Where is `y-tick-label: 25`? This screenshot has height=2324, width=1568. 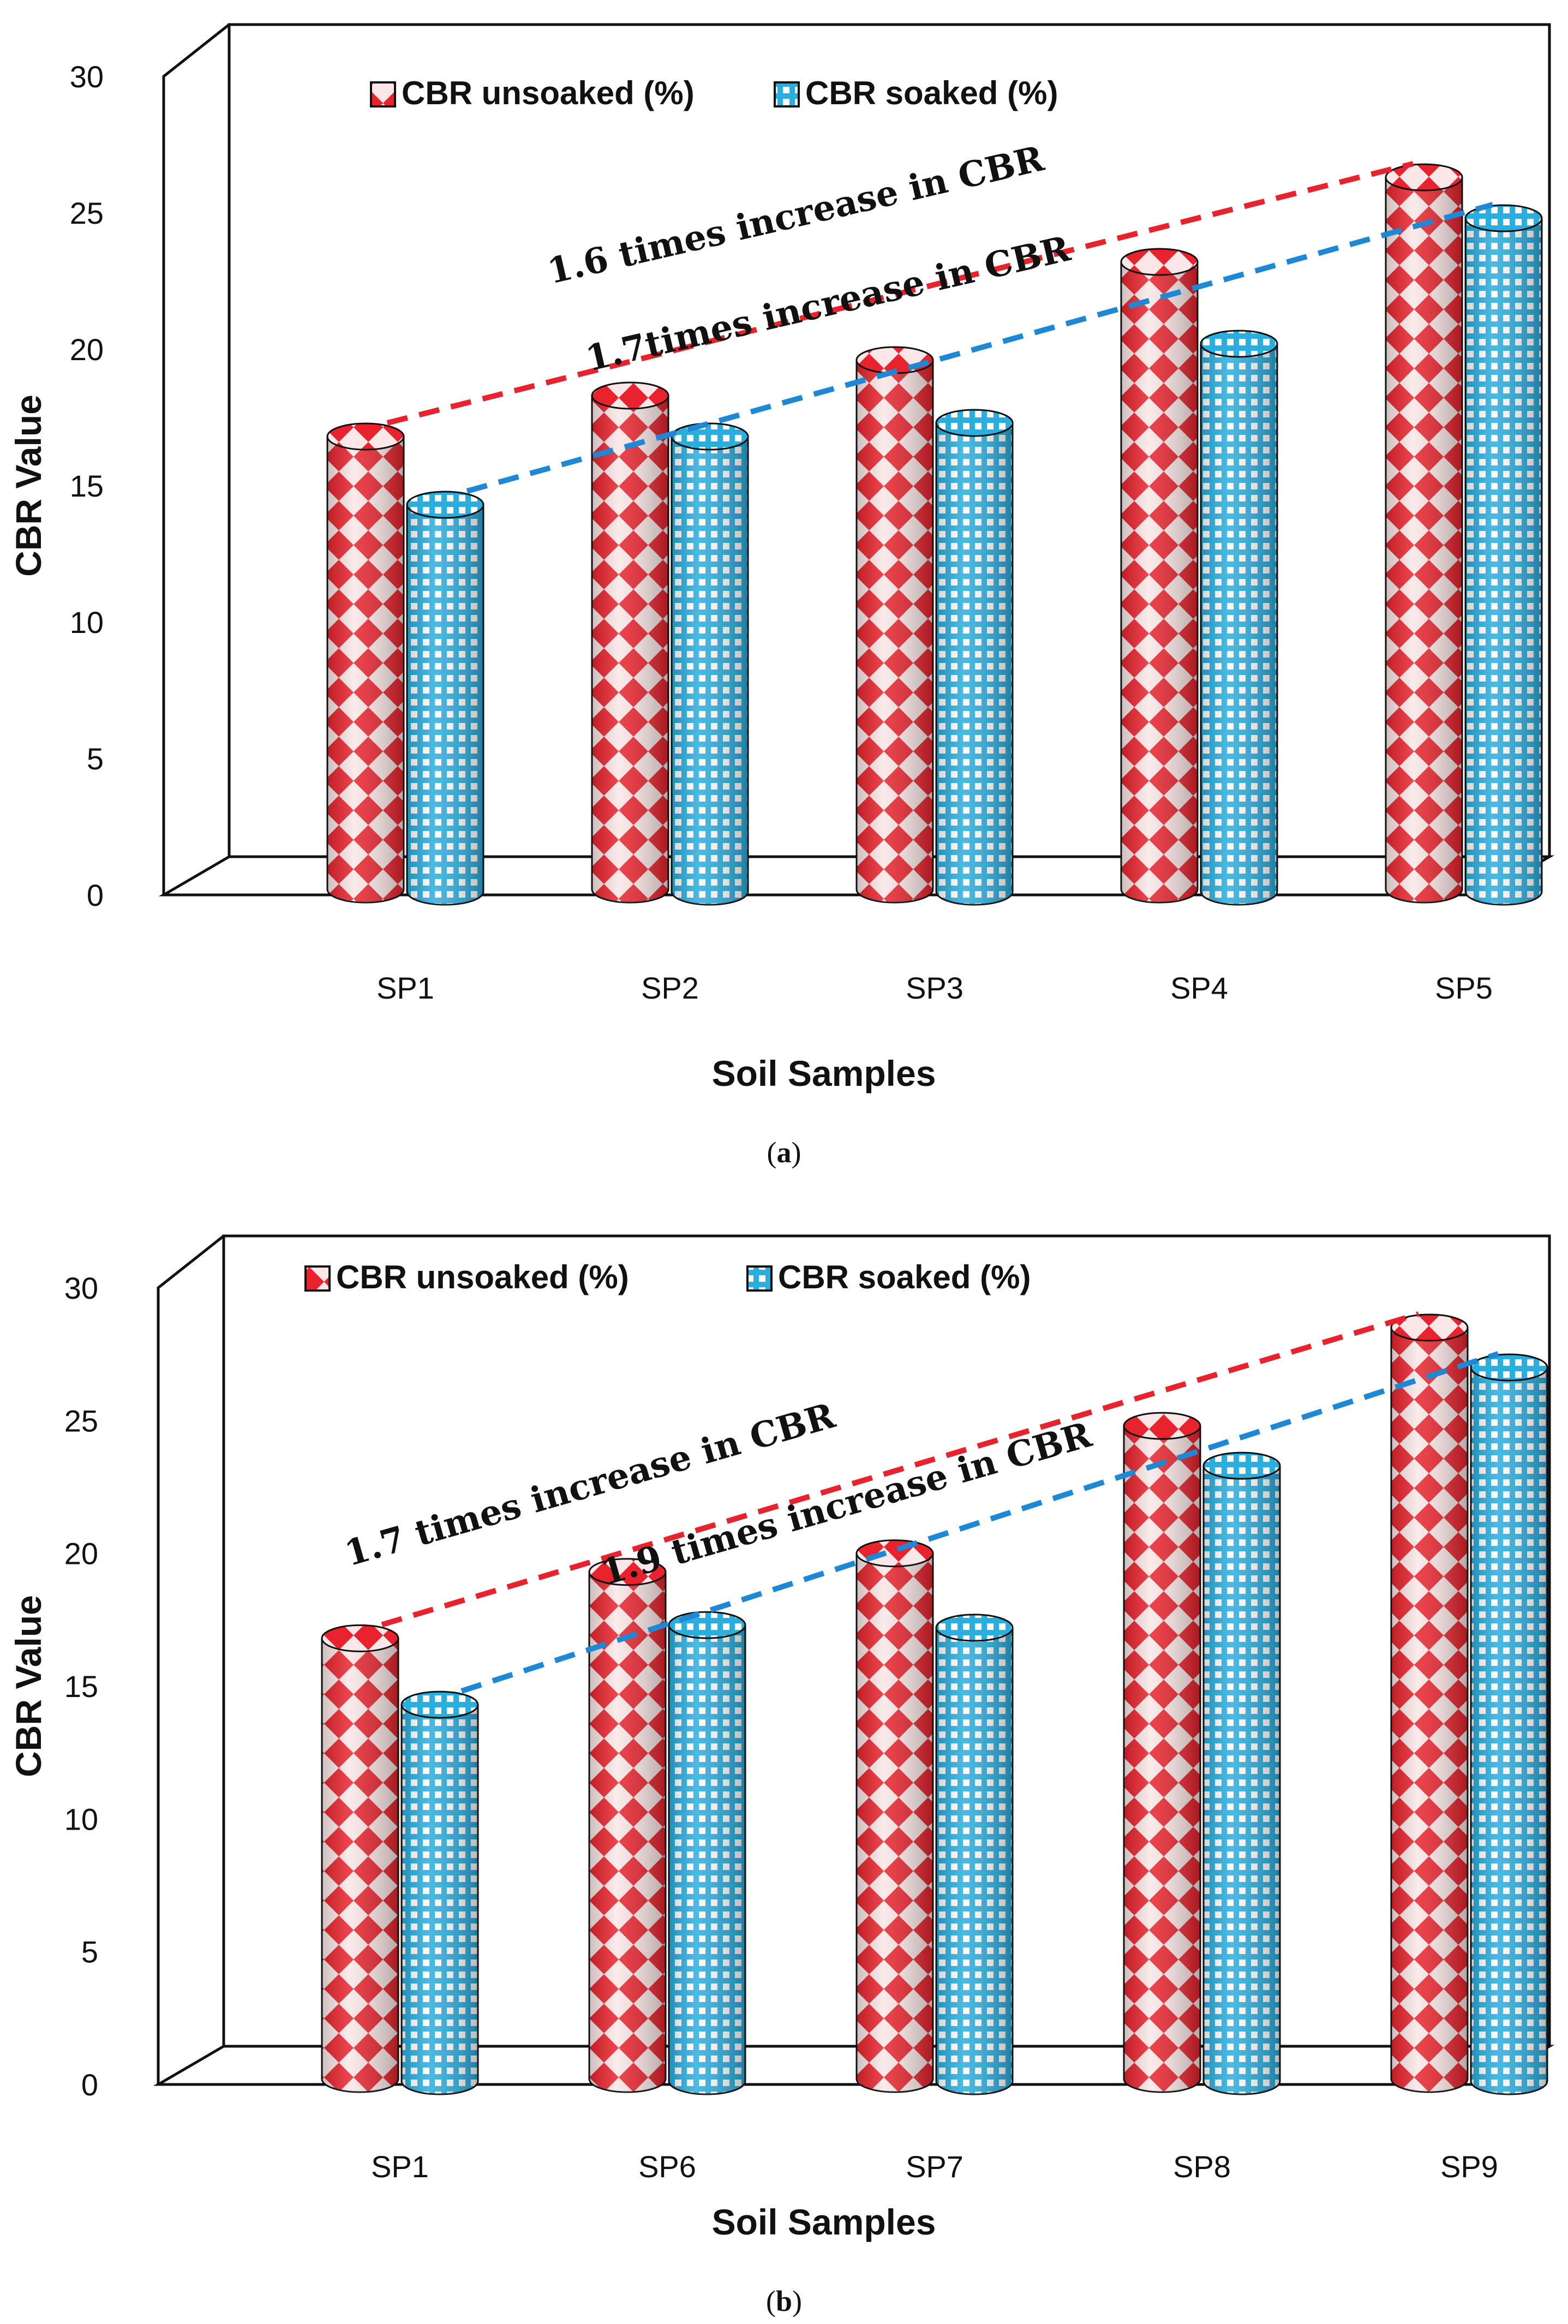 y-tick-label: 25 is located at coordinates (87, 213).